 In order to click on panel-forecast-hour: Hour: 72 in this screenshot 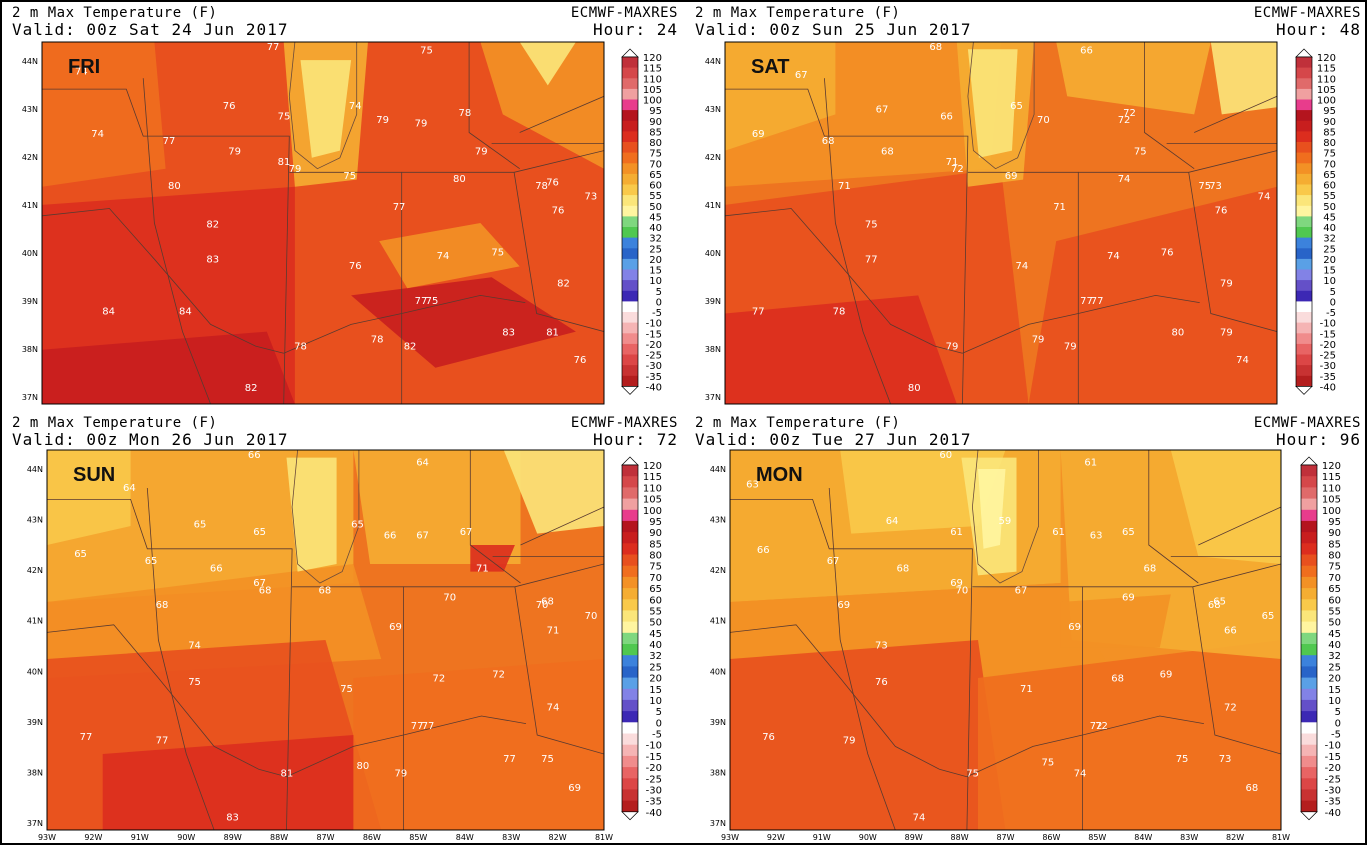, I will do `click(635, 439)`.